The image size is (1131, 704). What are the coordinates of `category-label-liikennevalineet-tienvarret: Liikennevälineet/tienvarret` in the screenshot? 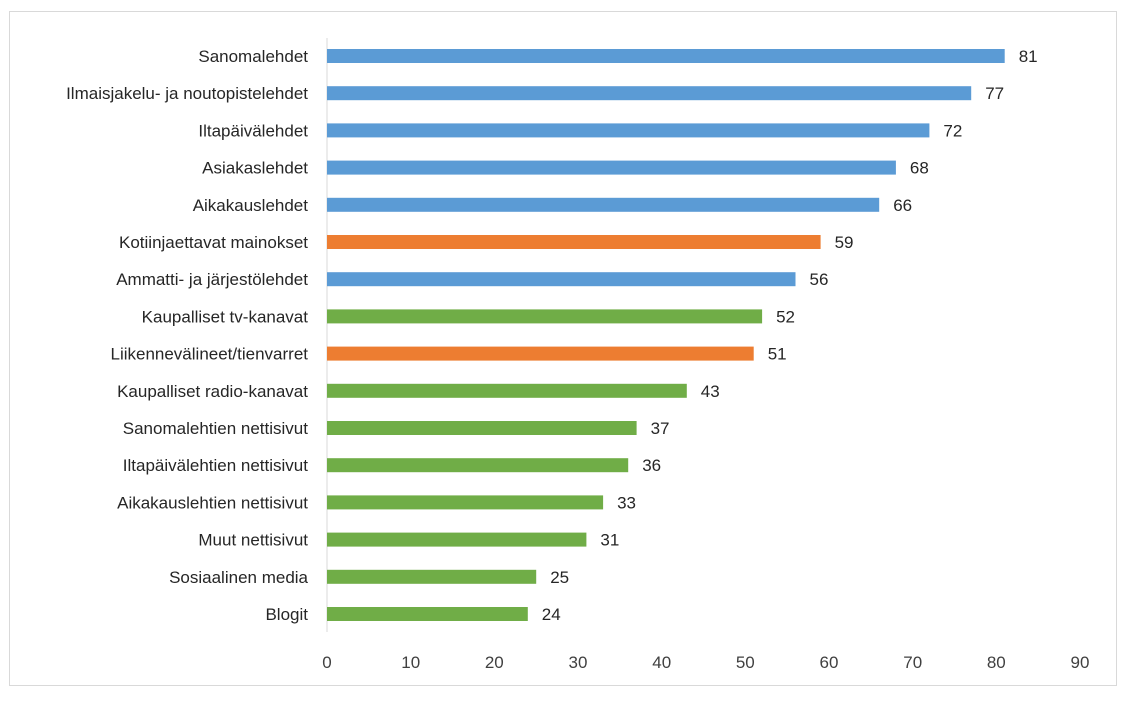 It's located at (209, 354).